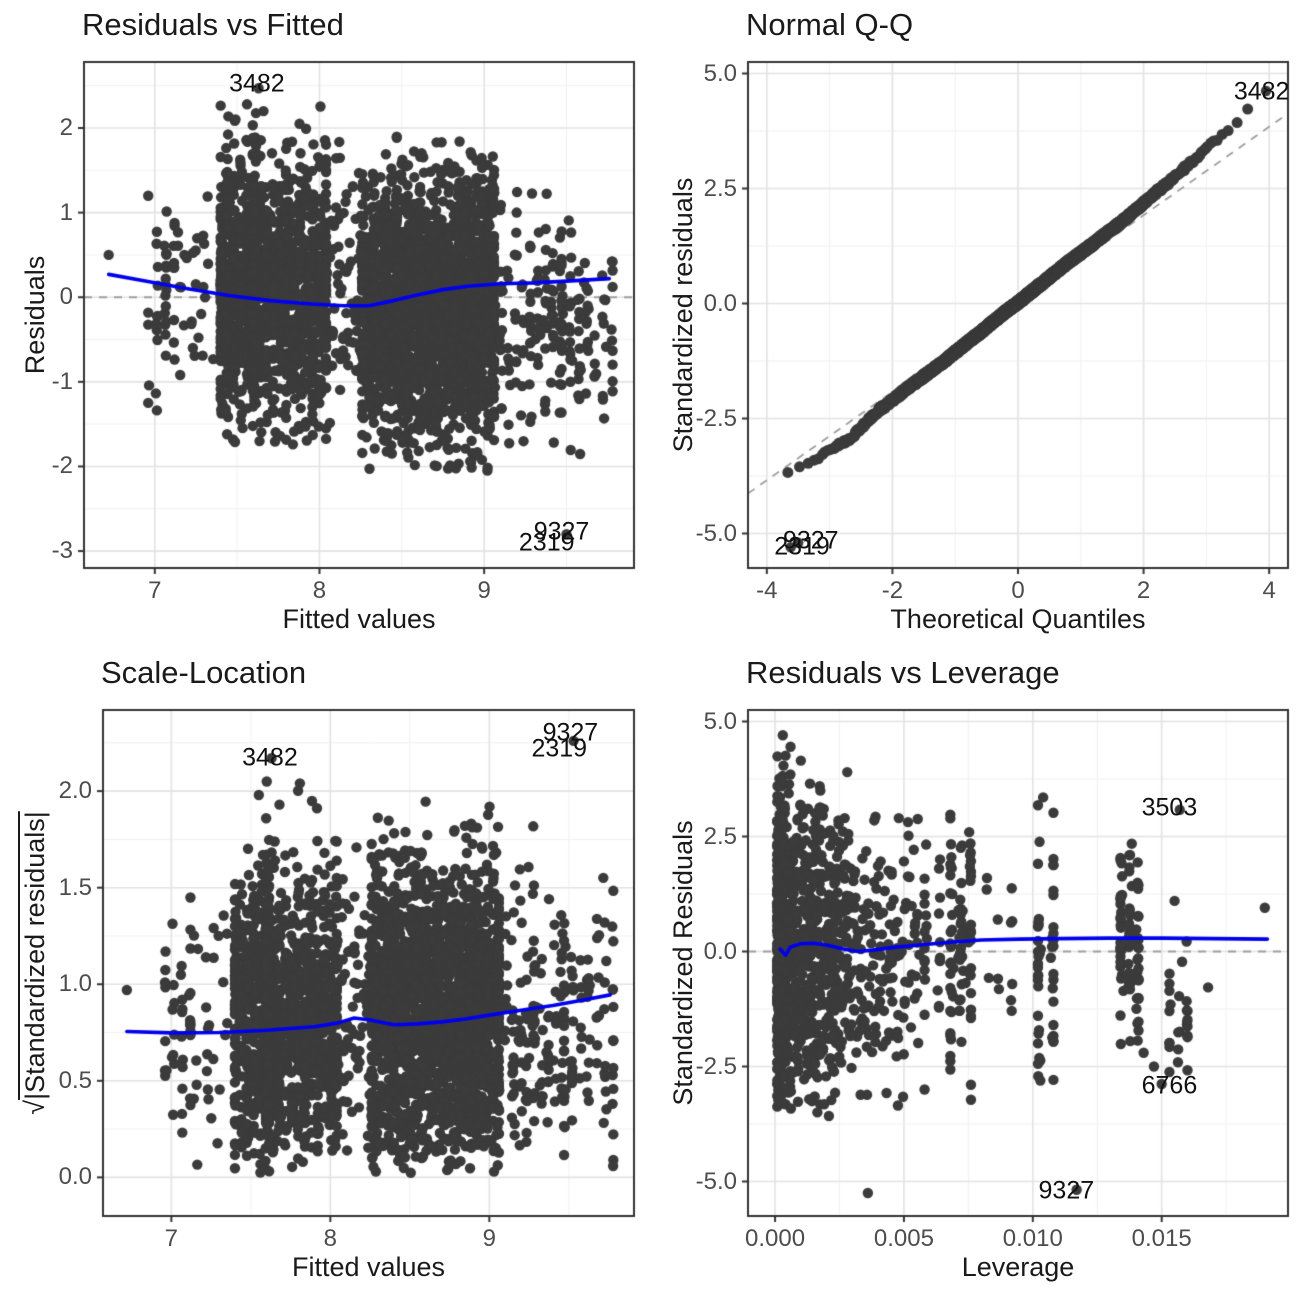 This screenshot has width=1296, height=1296. Describe the element at coordinates (62, 381) in the screenshot. I see `y-tick-label: -1` at that location.